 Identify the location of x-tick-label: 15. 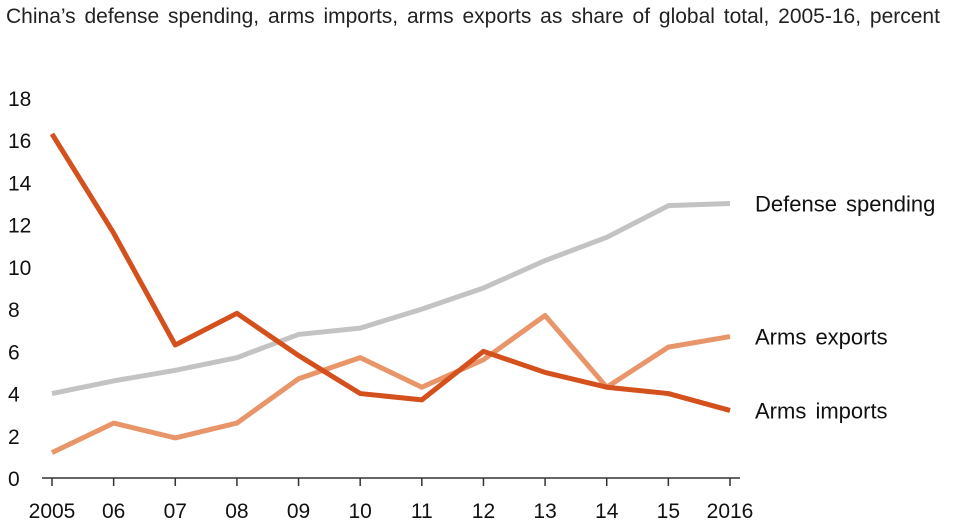
(668, 511).